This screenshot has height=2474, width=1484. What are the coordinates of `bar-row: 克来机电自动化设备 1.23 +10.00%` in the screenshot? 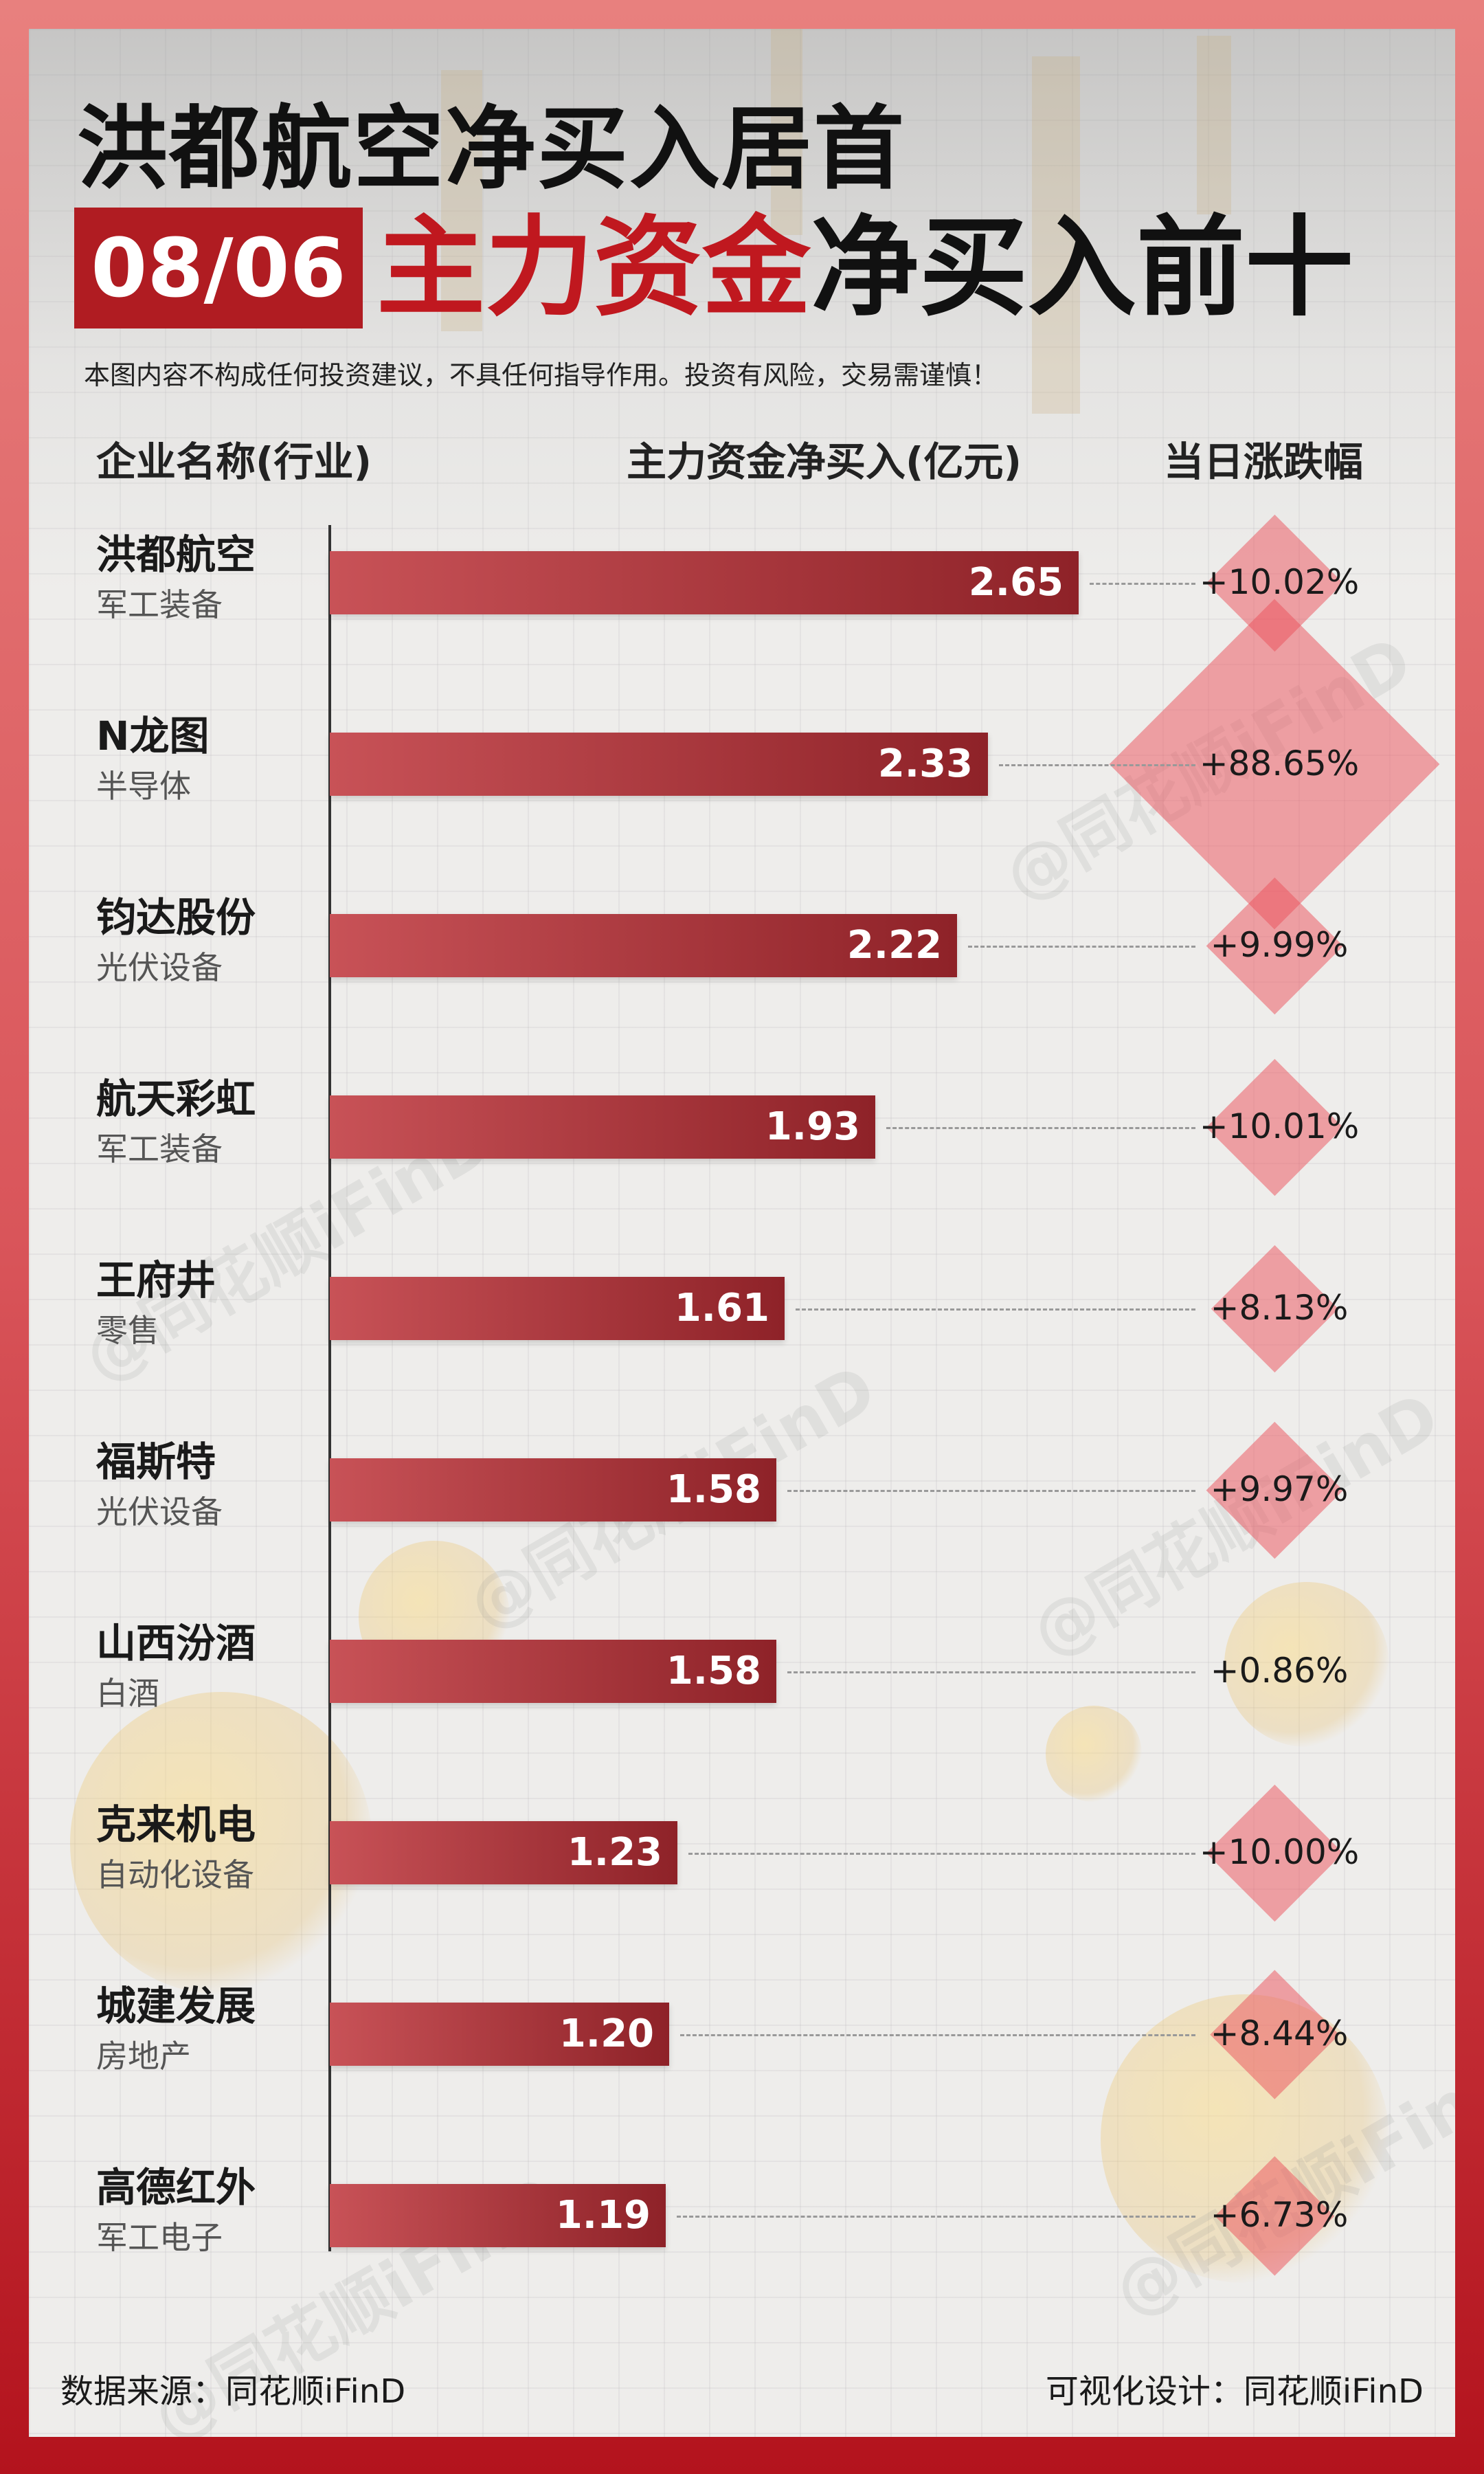 It's located at (742, 1879).